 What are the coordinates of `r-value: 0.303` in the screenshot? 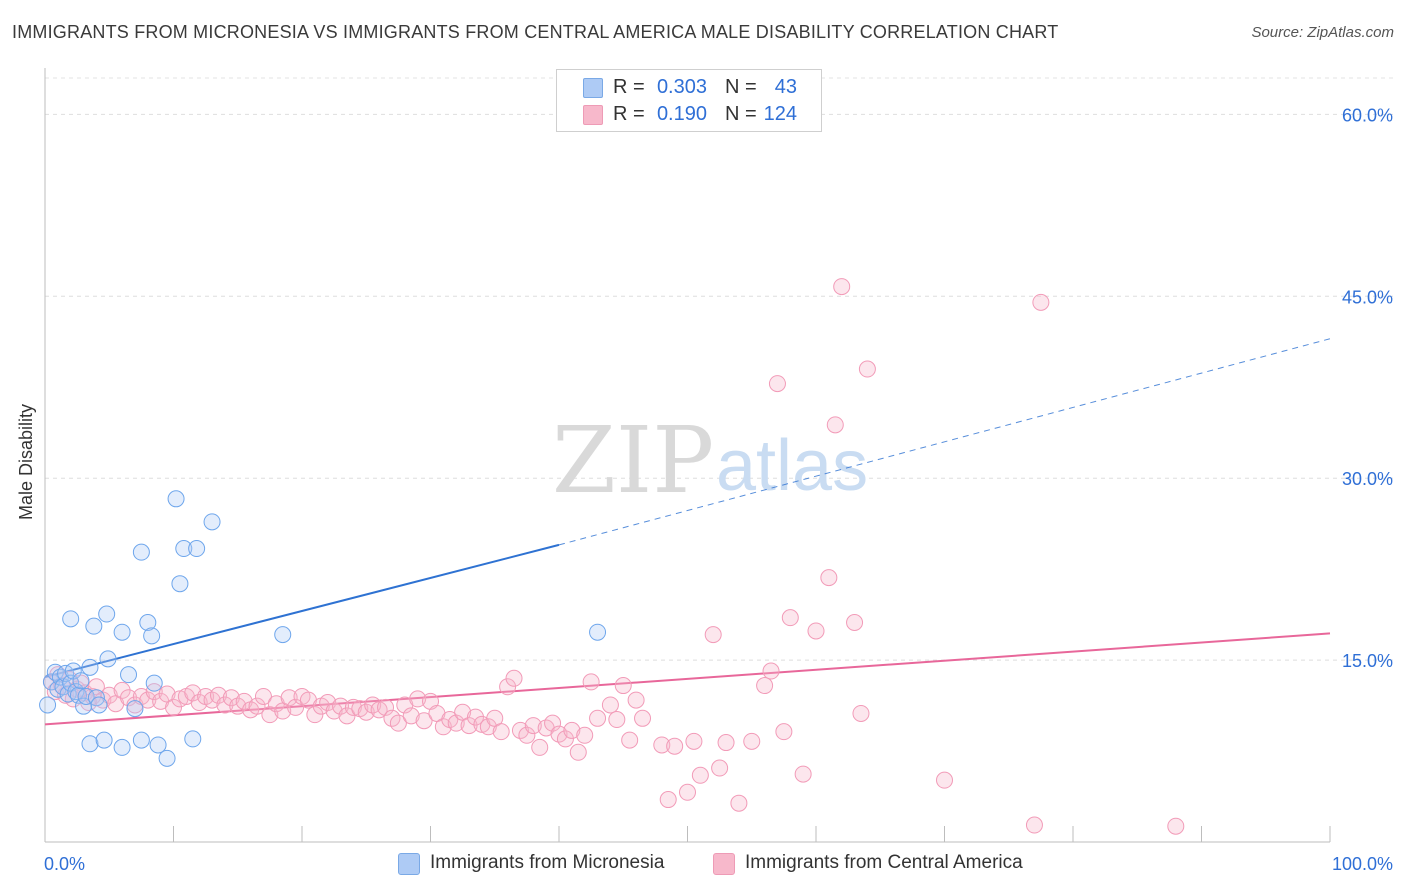 It's located at (681, 87).